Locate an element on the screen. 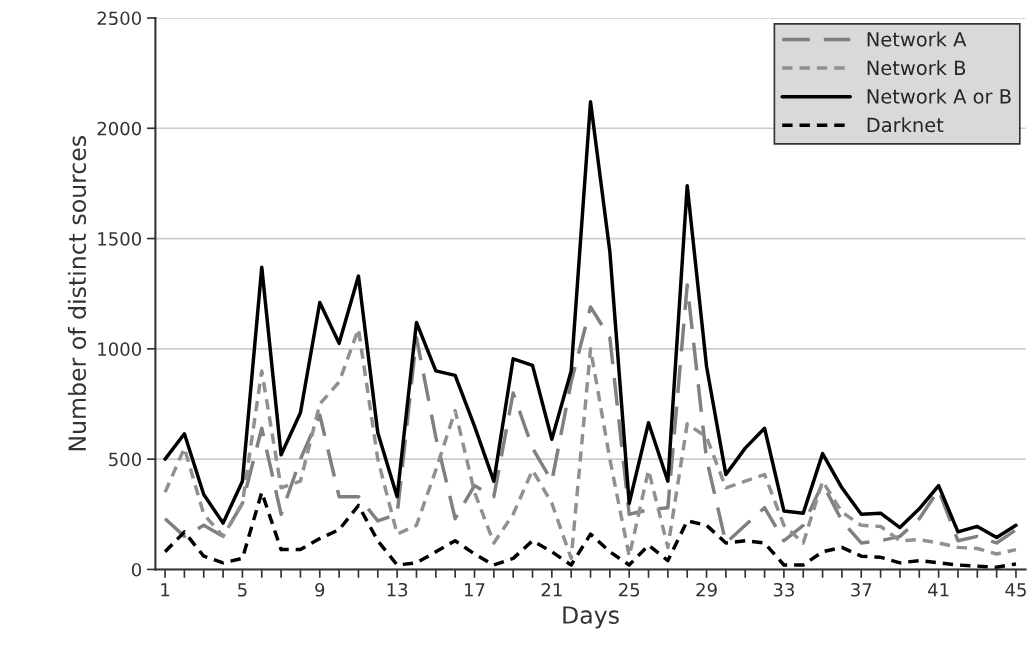  y-tick-label: 1500 is located at coordinates (120, 239).